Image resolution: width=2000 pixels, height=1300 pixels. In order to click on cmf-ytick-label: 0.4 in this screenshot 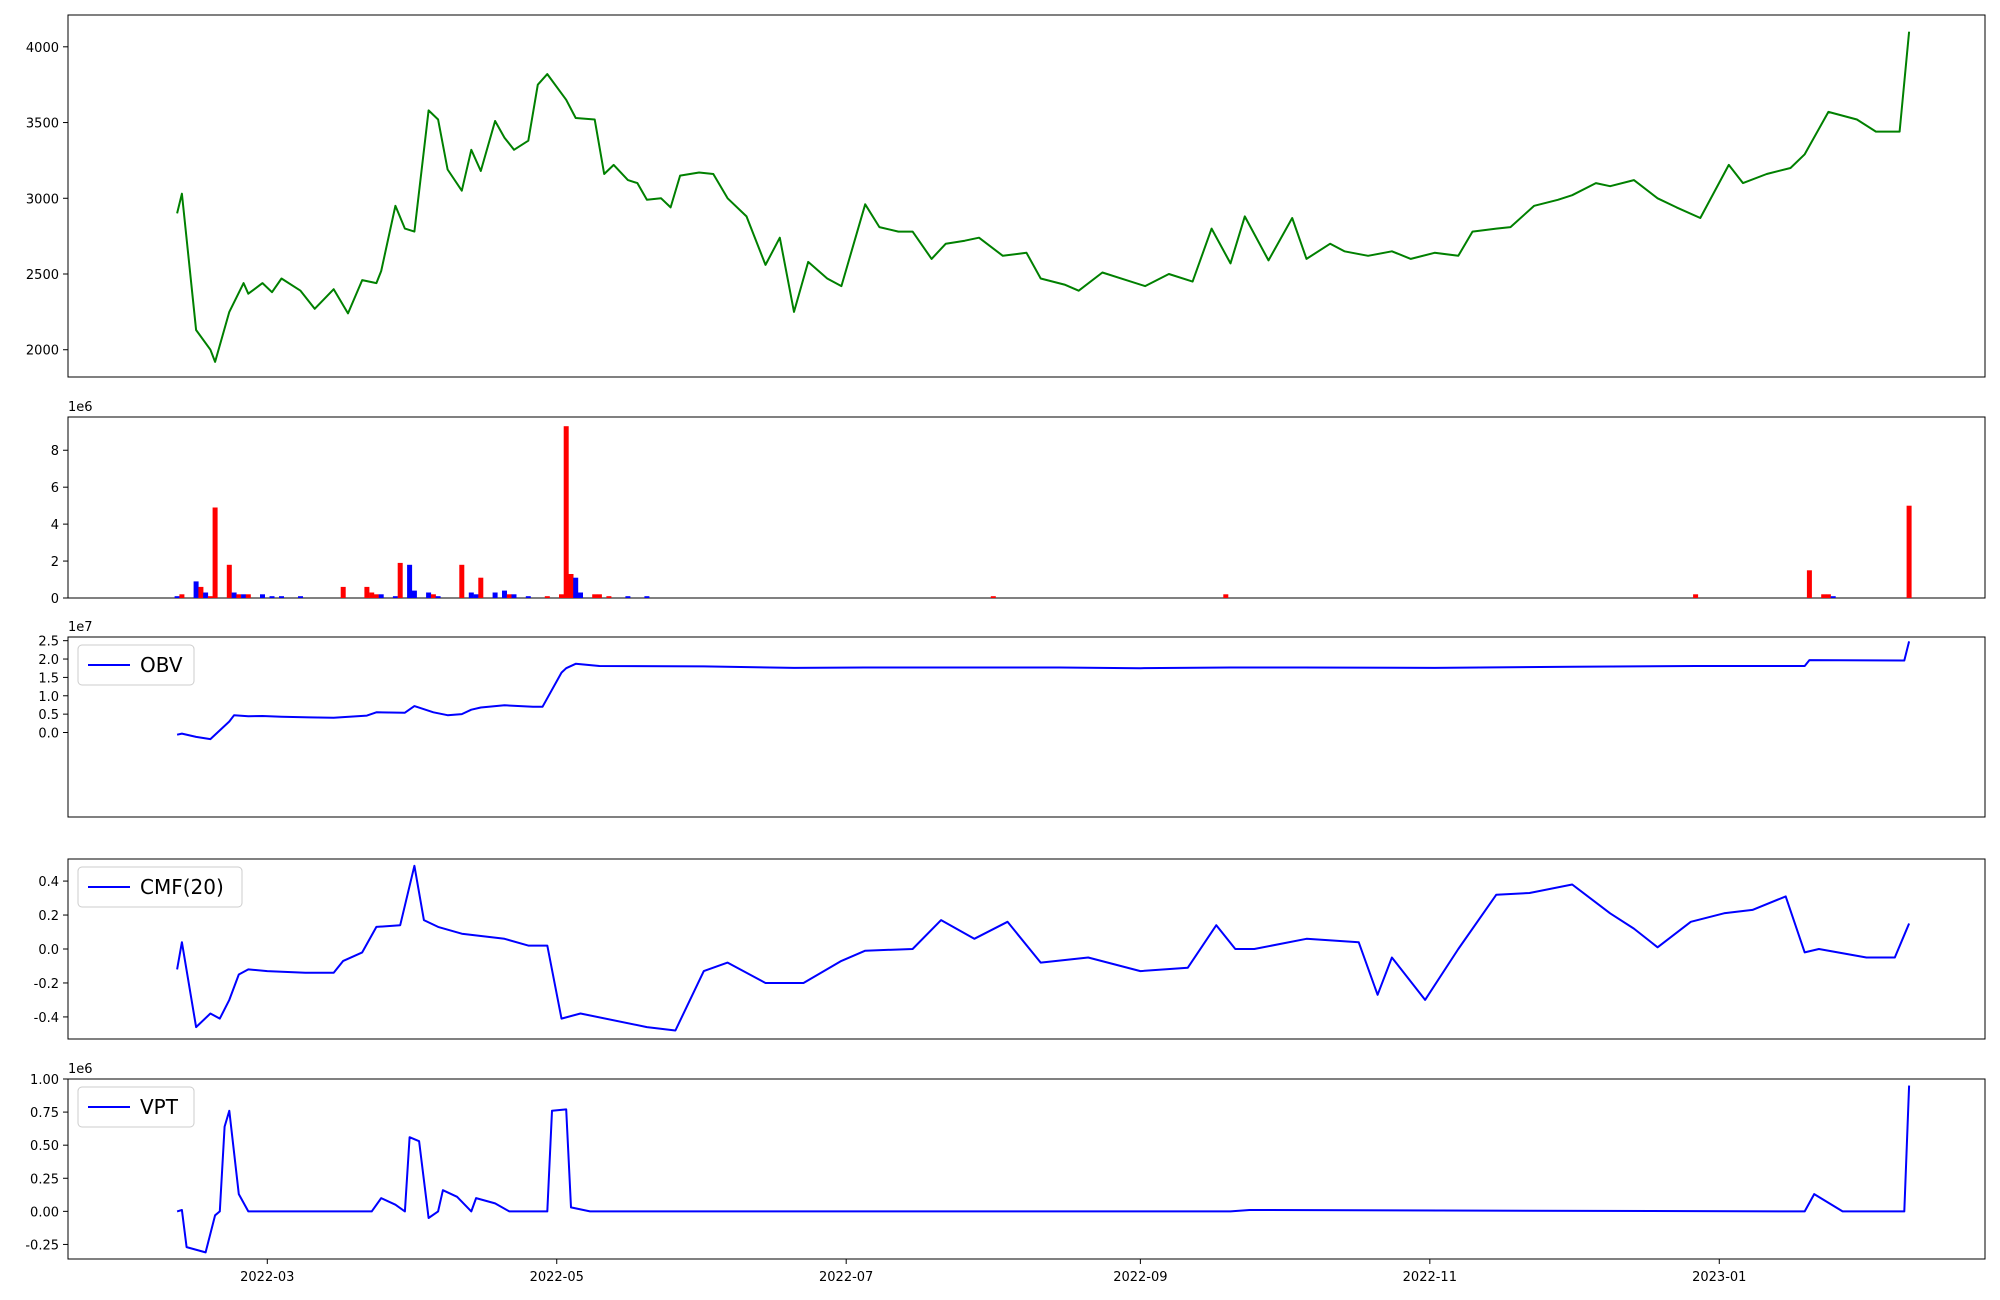, I will do `click(48, 882)`.